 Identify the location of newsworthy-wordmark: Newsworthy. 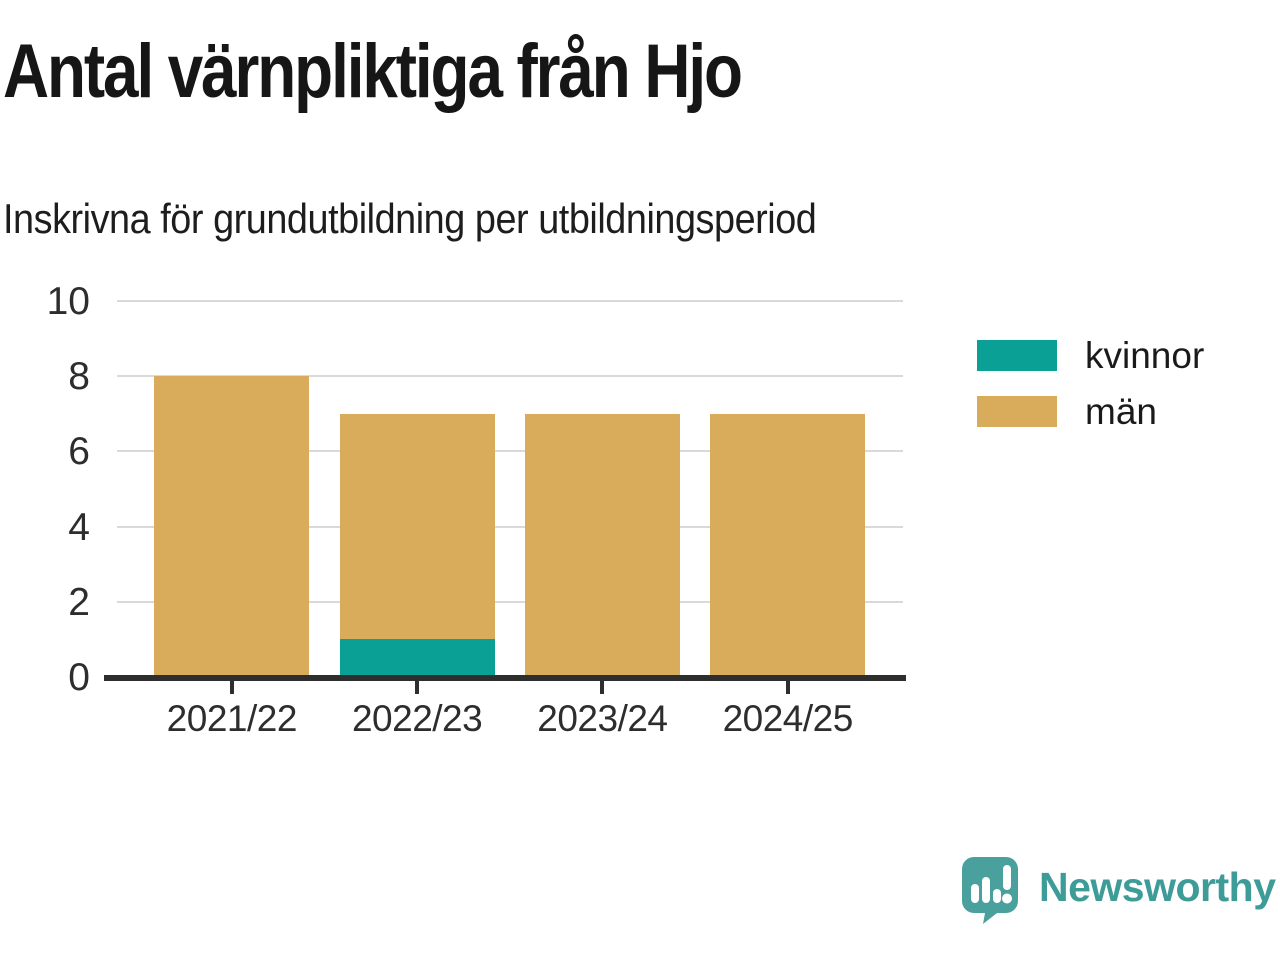
(1157, 887).